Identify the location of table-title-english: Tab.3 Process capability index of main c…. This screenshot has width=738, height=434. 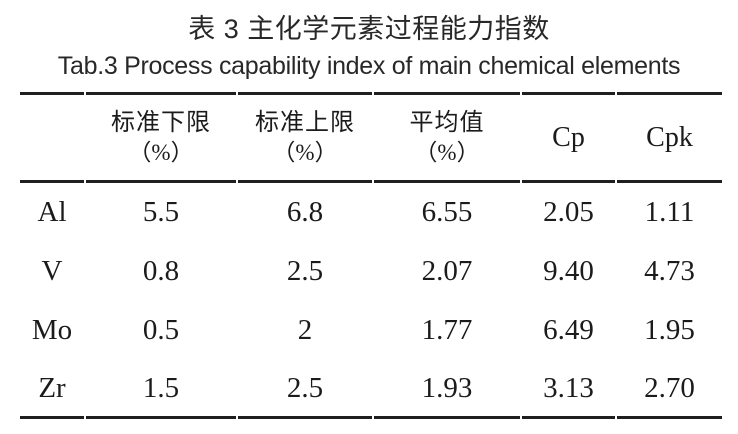
(369, 66).